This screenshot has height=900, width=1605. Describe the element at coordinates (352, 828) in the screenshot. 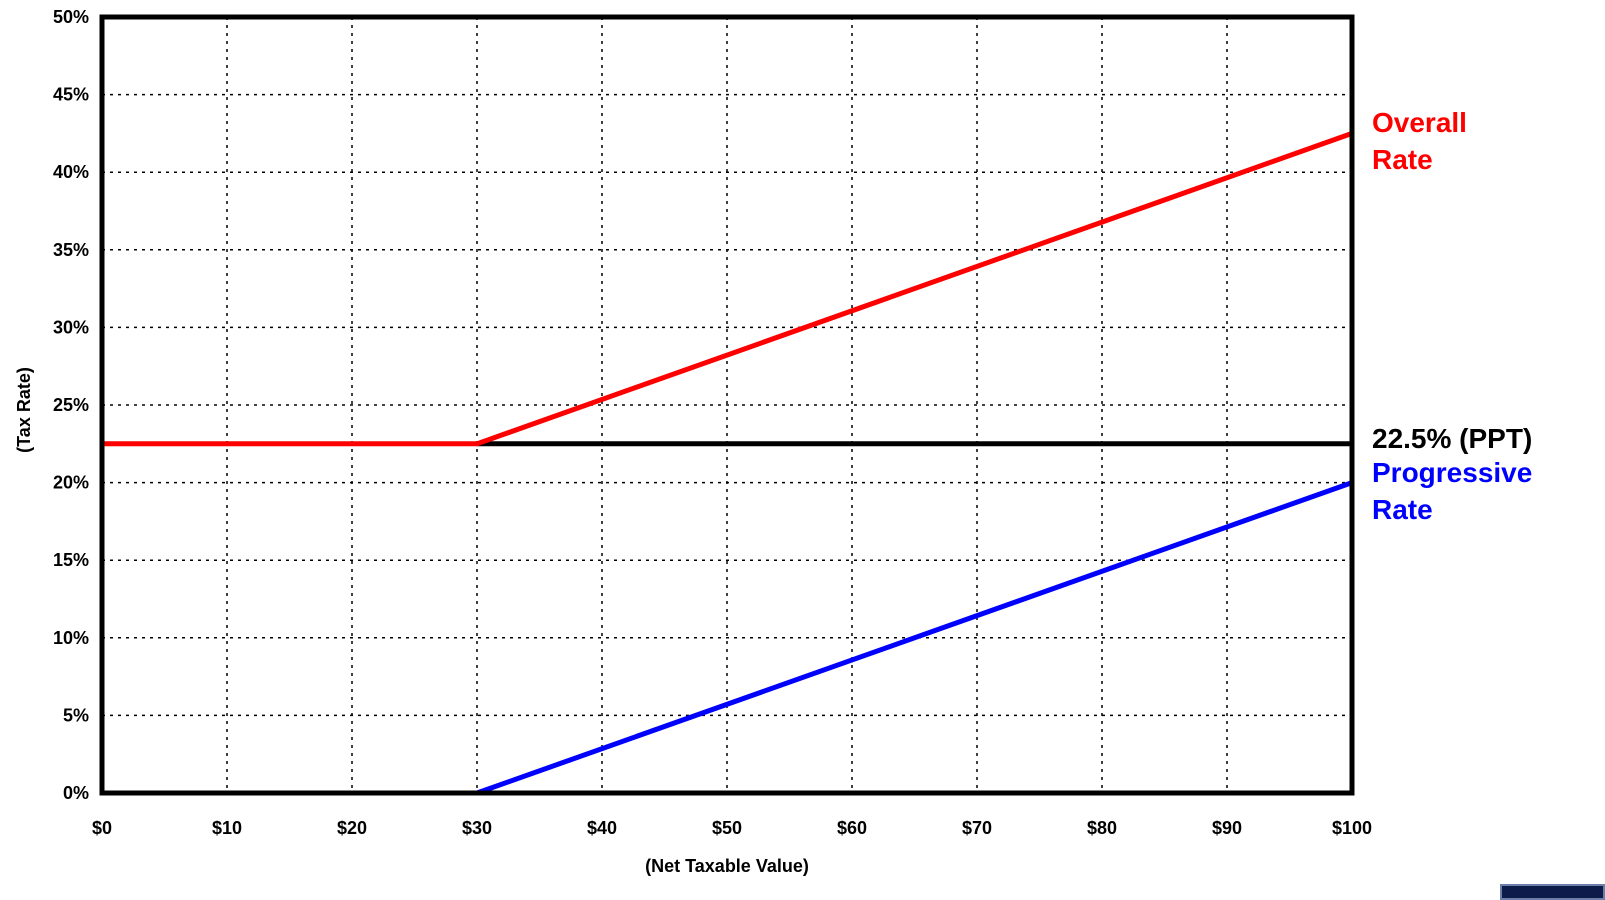

I see `x-tick-label: $20` at that location.